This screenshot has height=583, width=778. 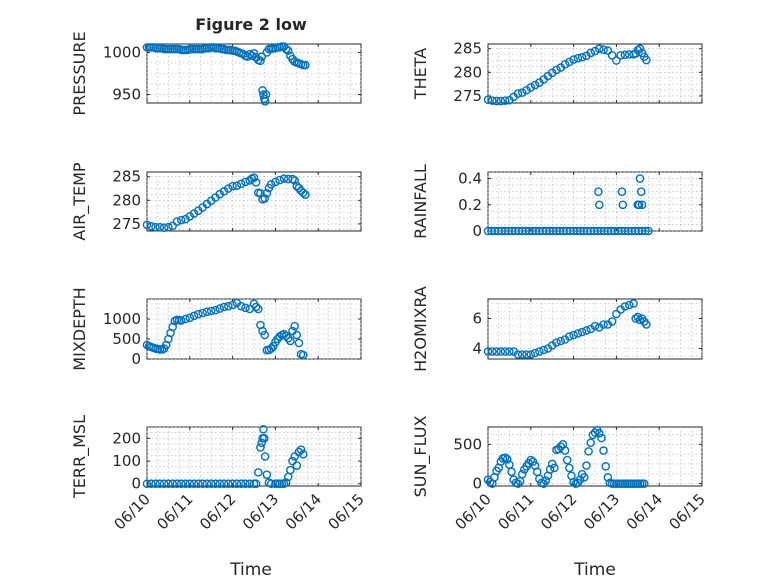 What do you see at coordinates (126, 177) in the screenshot?
I see `air-temp-y-tick-label: 285` at bounding box center [126, 177].